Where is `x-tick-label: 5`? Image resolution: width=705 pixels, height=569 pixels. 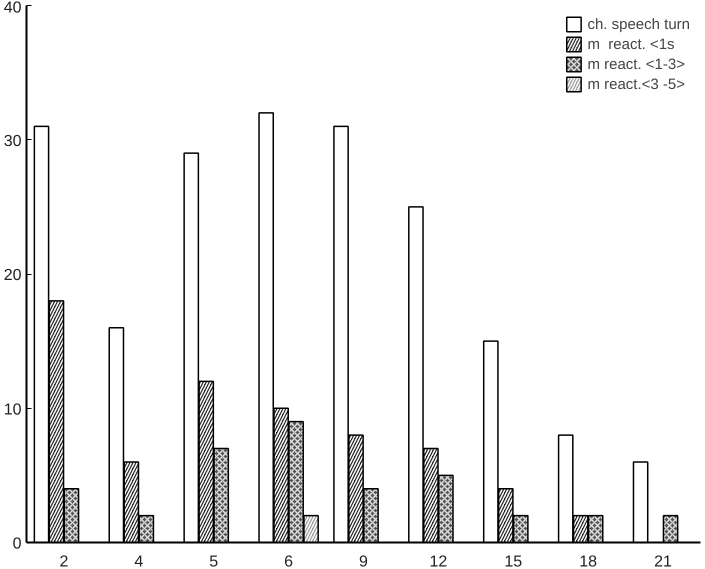
x-tick-label: 5 is located at coordinates (213, 561).